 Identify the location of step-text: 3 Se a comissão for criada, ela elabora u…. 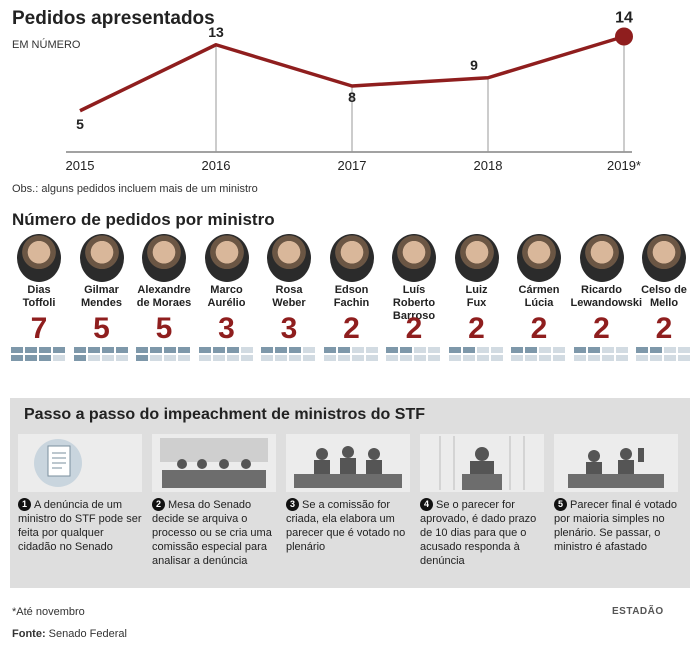
(348, 526).